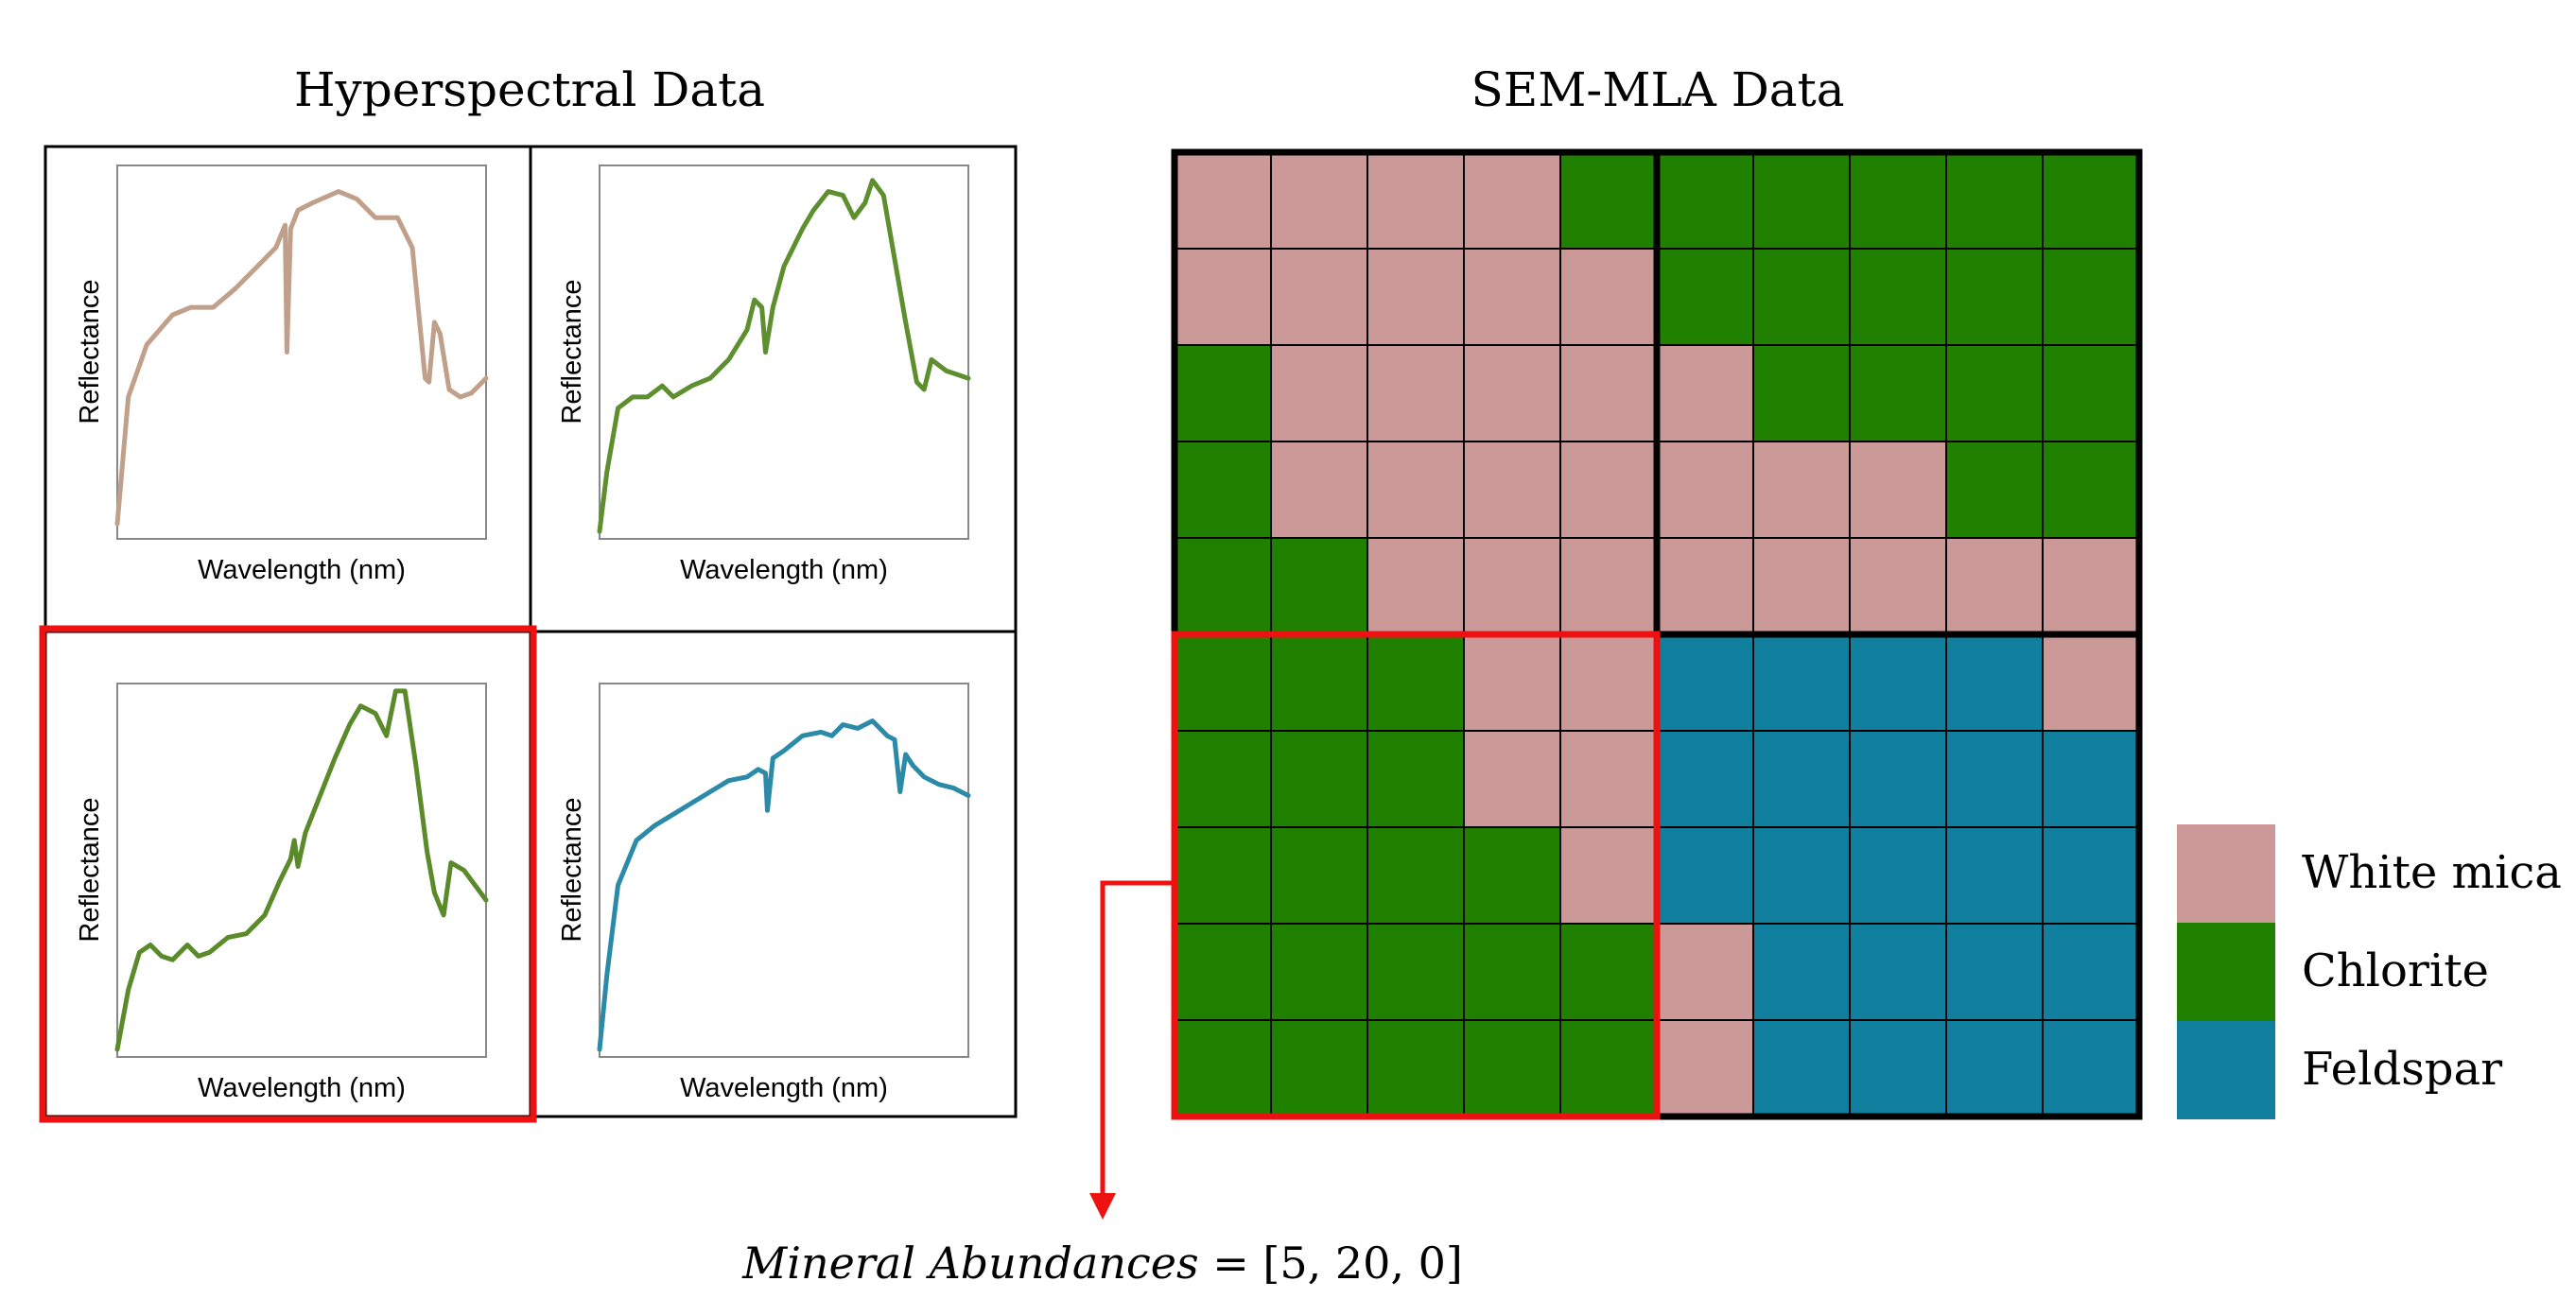 The image size is (2576, 1316). What do you see at coordinates (1231, 1263) in the screenshot?
I see `formula-equals: =` at bounding box center [1231, 1263].